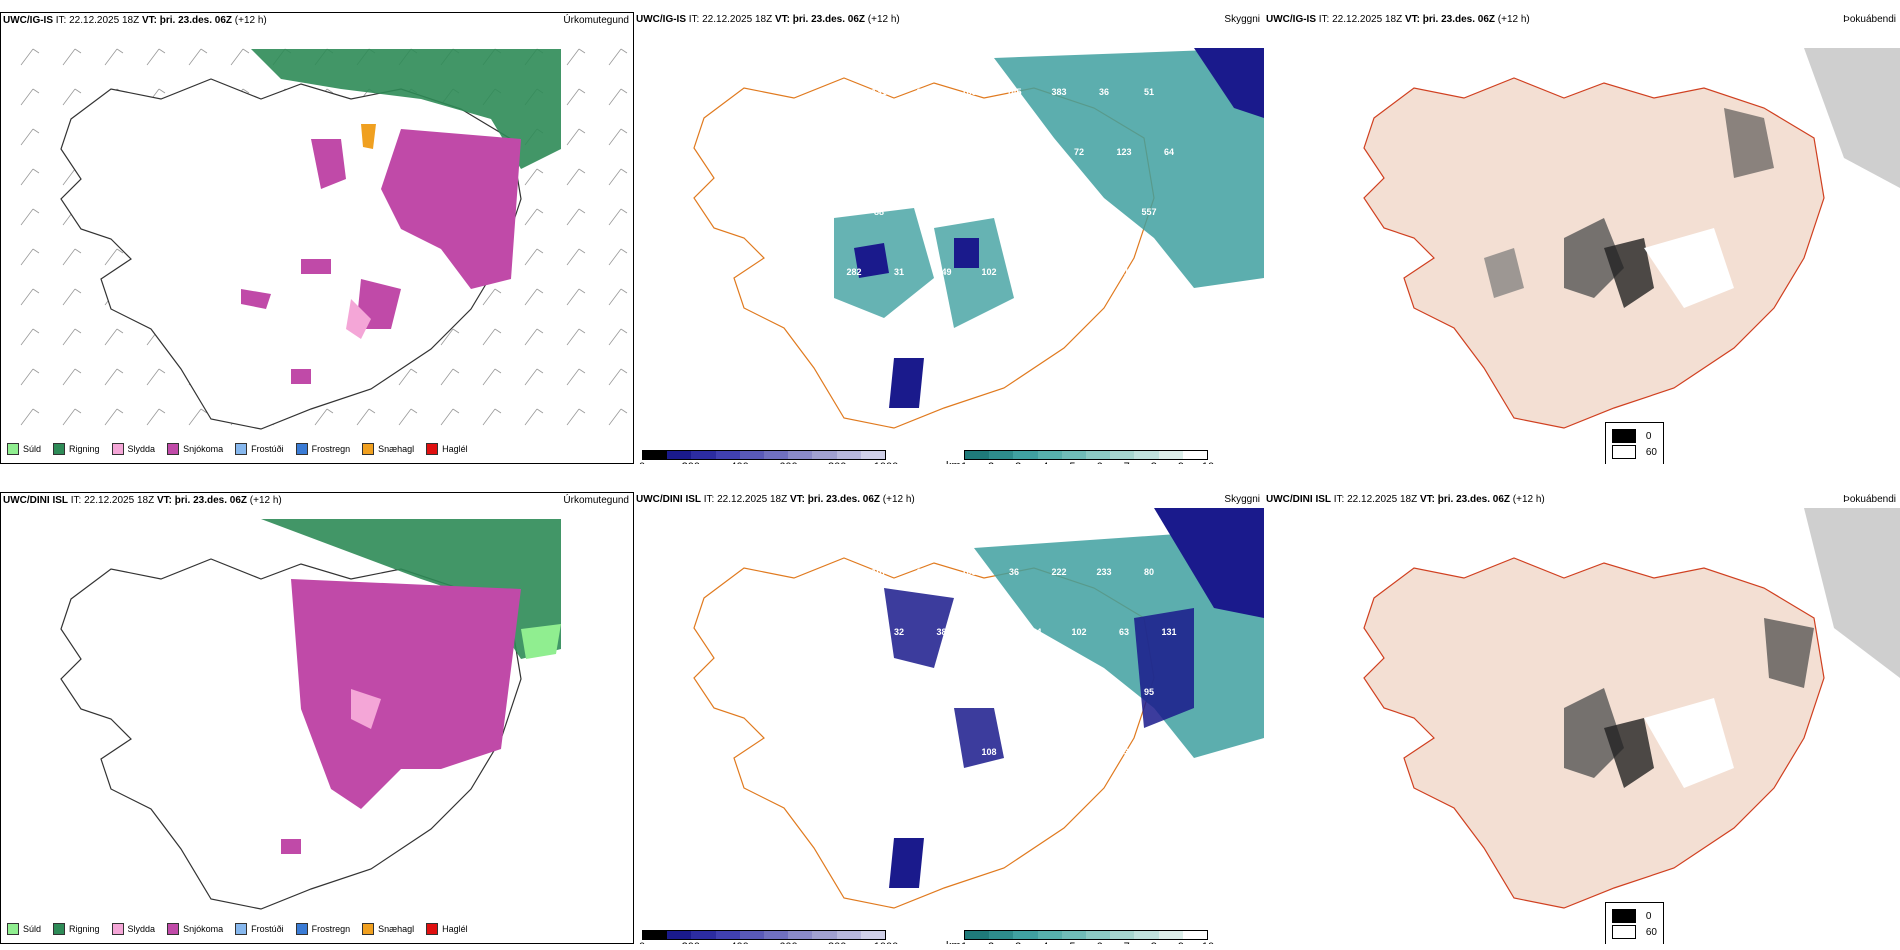  What do you see at coordinates (854, 752) in the screenshot?
I see `visibility-value-label: 208` at bounding box center [854, 752].